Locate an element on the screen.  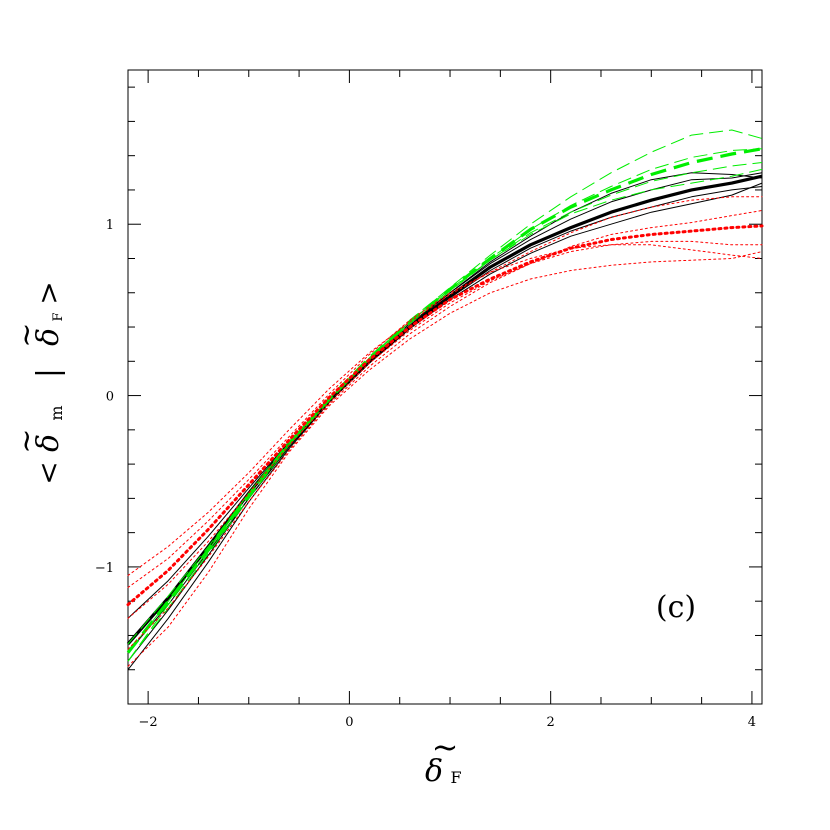
y-tick-labels: −1 0 1 is located at coordinates (104, 397).